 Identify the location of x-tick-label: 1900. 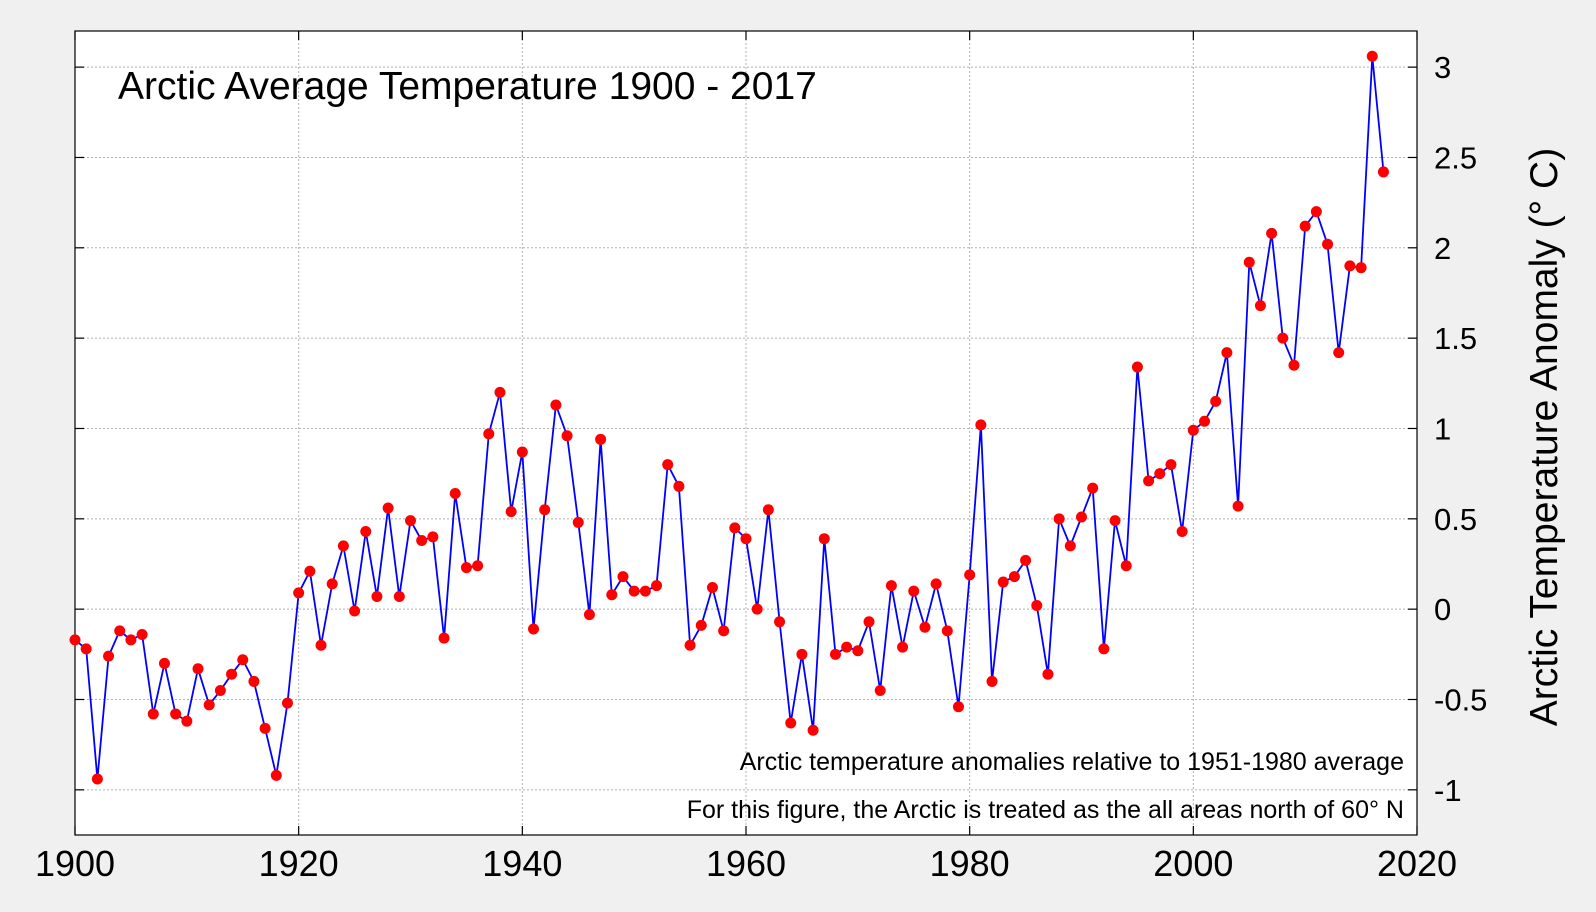
(75, 863).